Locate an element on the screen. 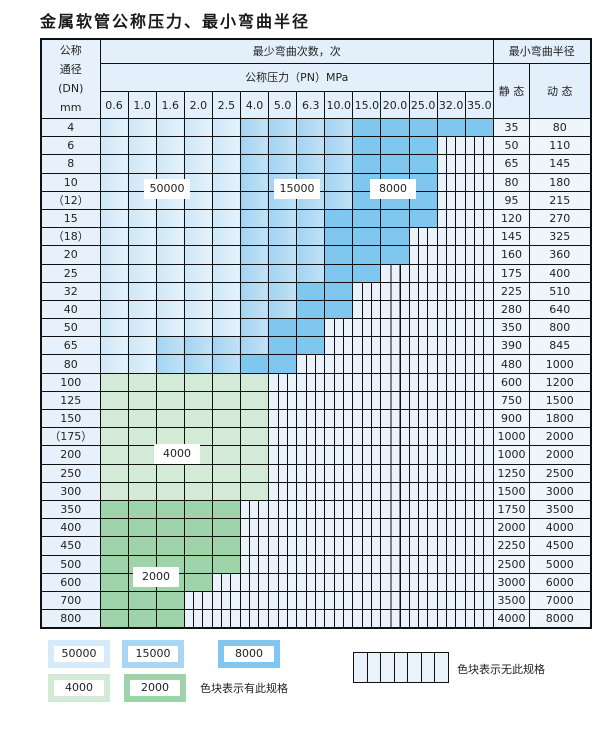  dynamic-radius-cell: 2500 is located at coordinates (560, 473).